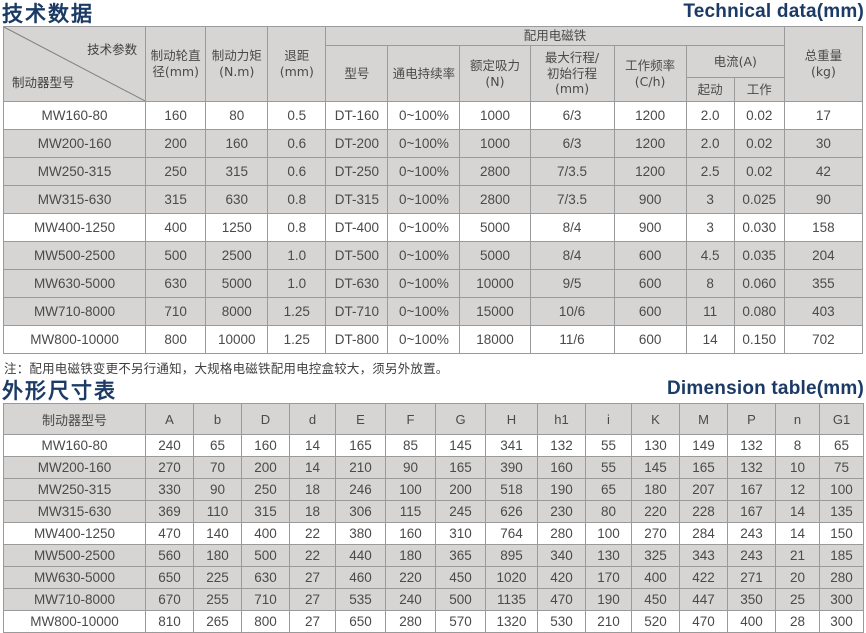  What do you see at coordinates (823, 56) in the screenshot?
I see `header-total-weight-l1: 总重量` at bounding box center [823, 56].